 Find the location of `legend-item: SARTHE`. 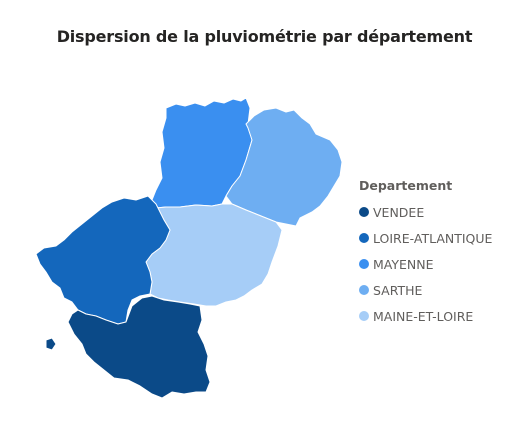

legend-item: SARTHE is located at coordinates (425, 290).